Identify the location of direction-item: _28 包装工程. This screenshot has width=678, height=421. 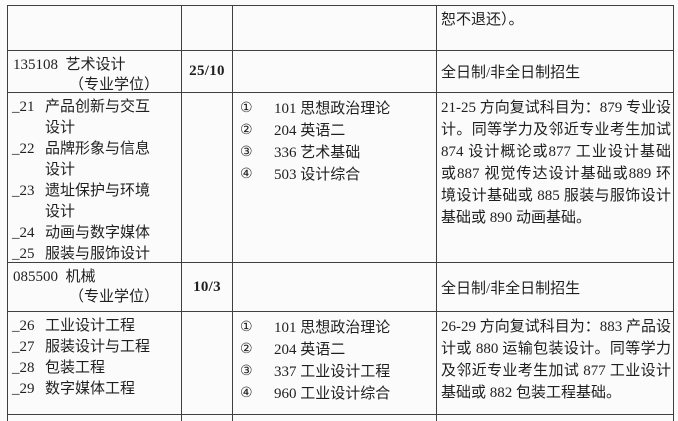
(96, 368).